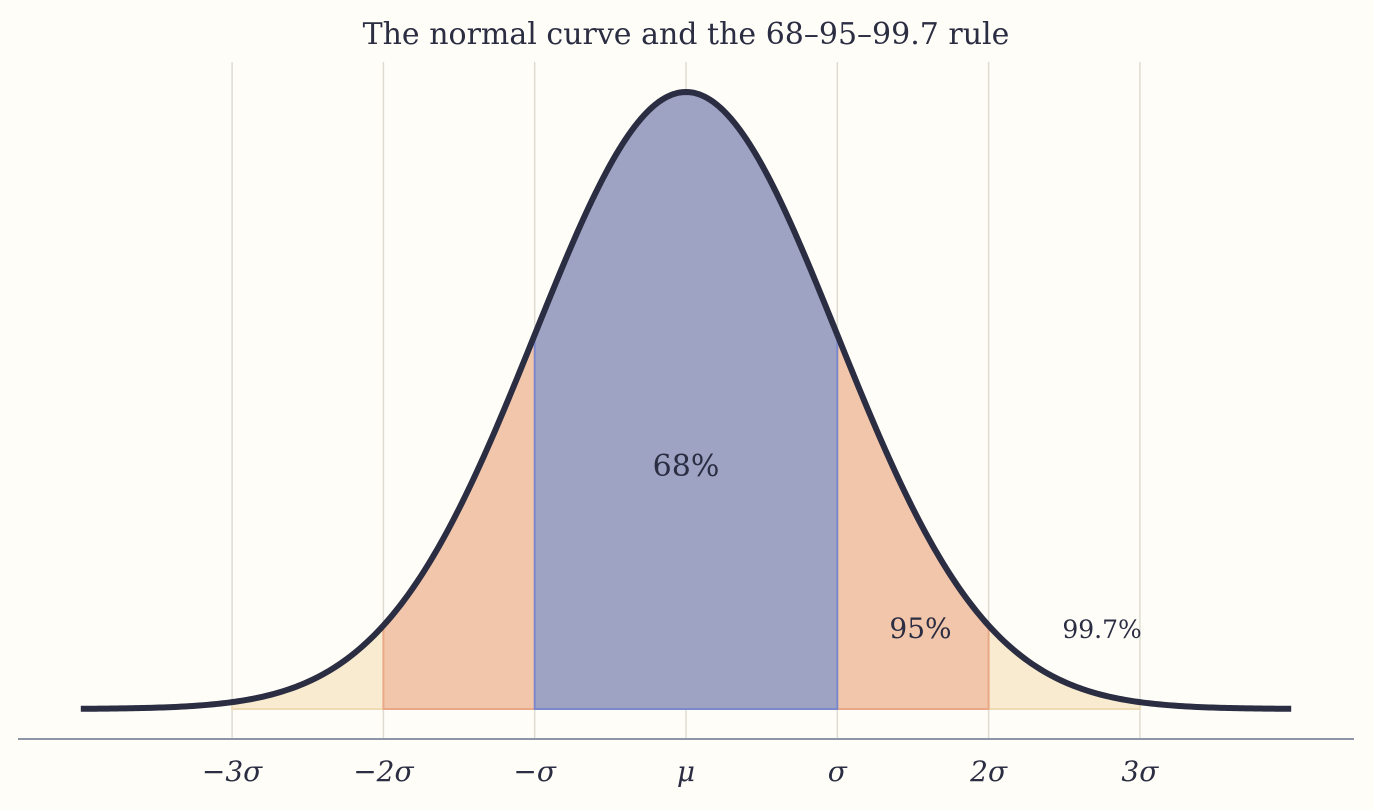  What do you see at coordinates (897, 547) in the screenshot?
I see `band-labels: 99.7% 95% 68%` at bounding box center [897, 547].